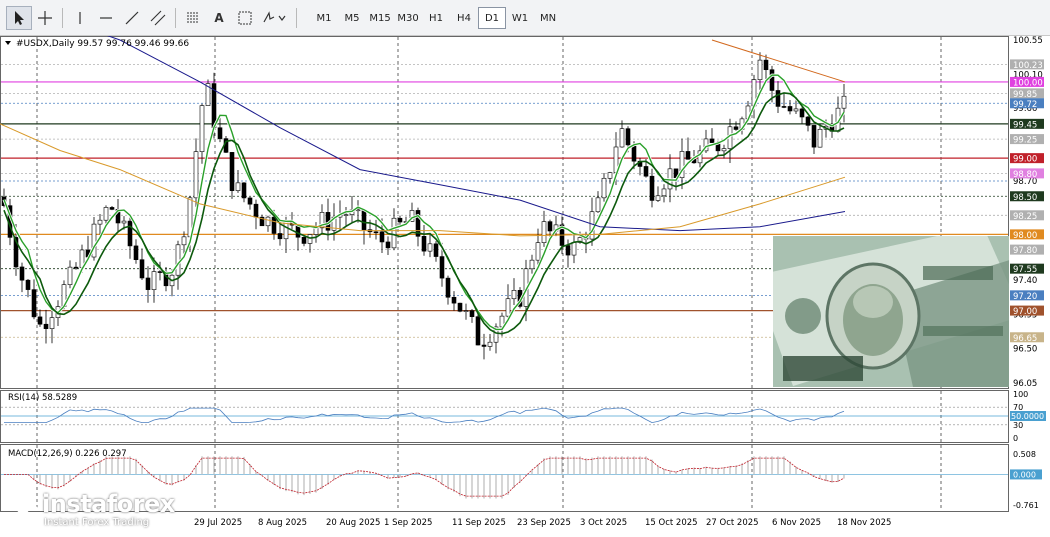 Image resolution: width=1050 pixels, height=537 pixels. What do you see at coordinates (492, 18) in the screenshot?
I see `timeframe-d1: D1` at bounding box center [492, 18].